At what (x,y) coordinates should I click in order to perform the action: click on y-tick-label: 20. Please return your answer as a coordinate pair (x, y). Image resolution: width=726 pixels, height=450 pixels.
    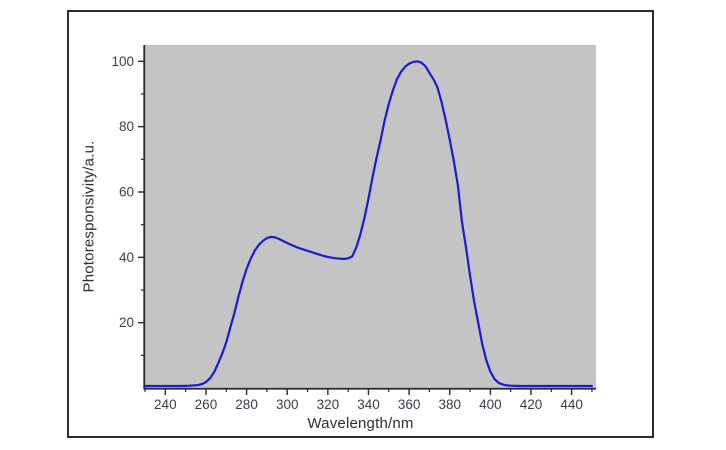
    Looking at the image, I should click on (126, 322).